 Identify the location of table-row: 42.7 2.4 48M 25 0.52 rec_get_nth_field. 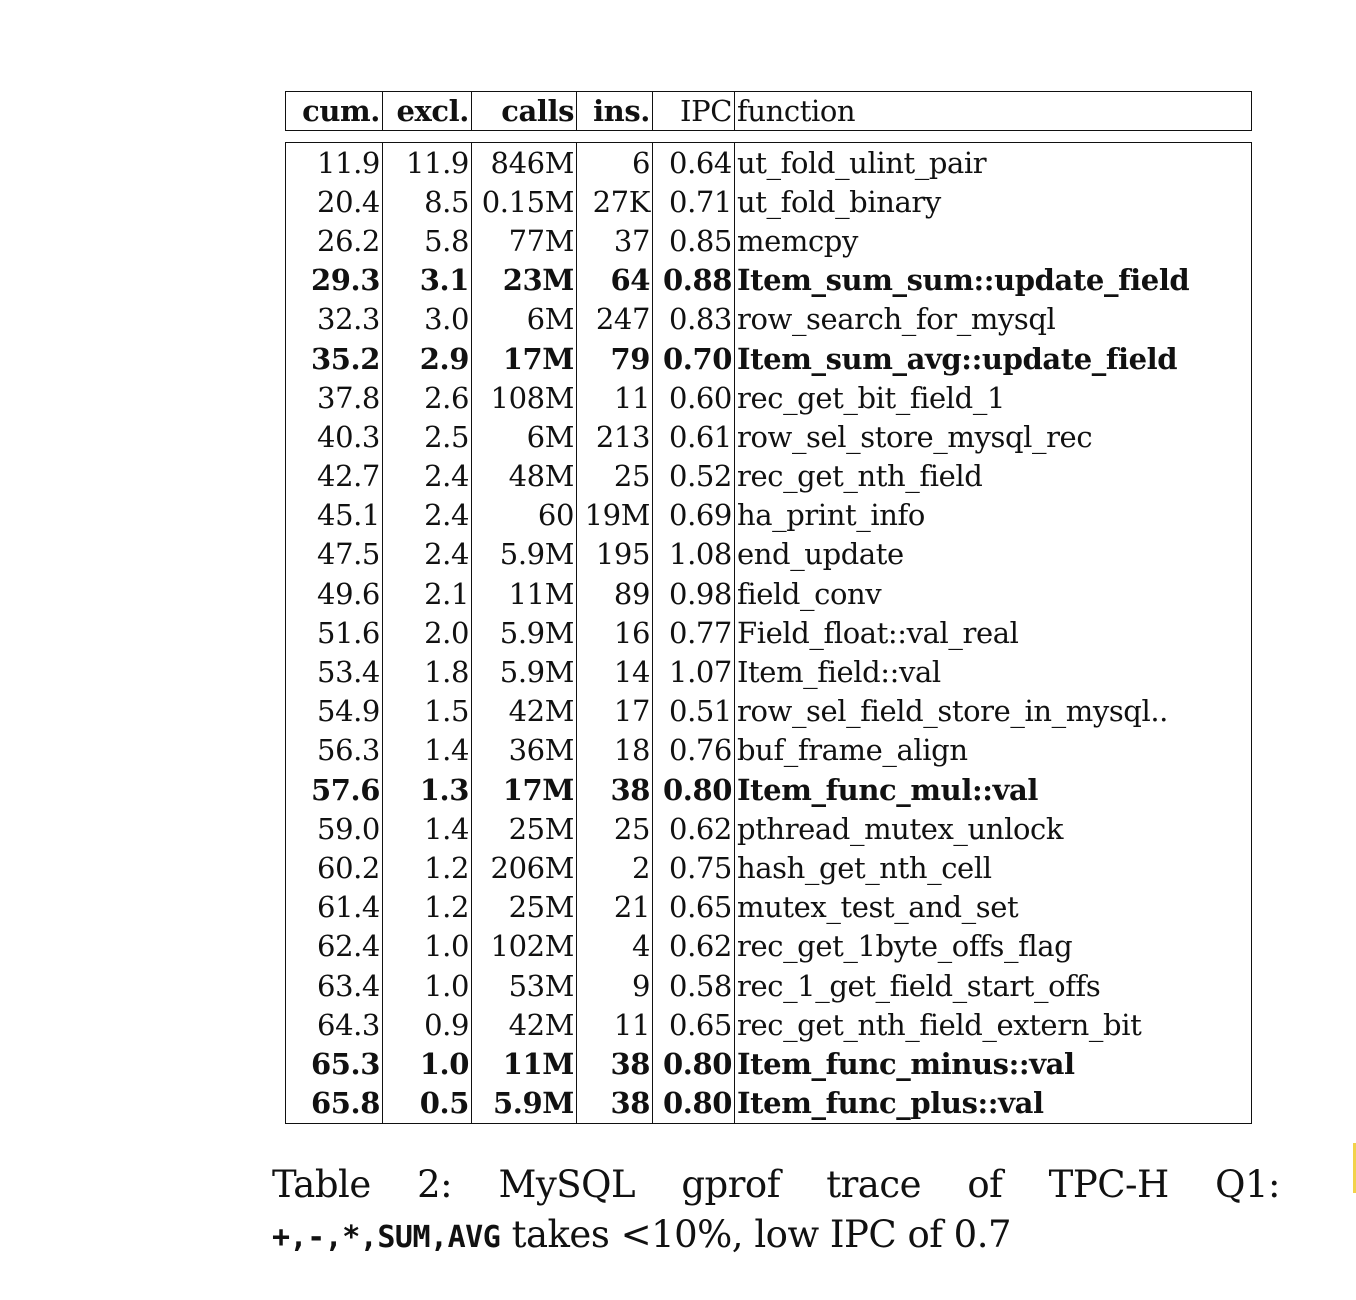
(768, 476).